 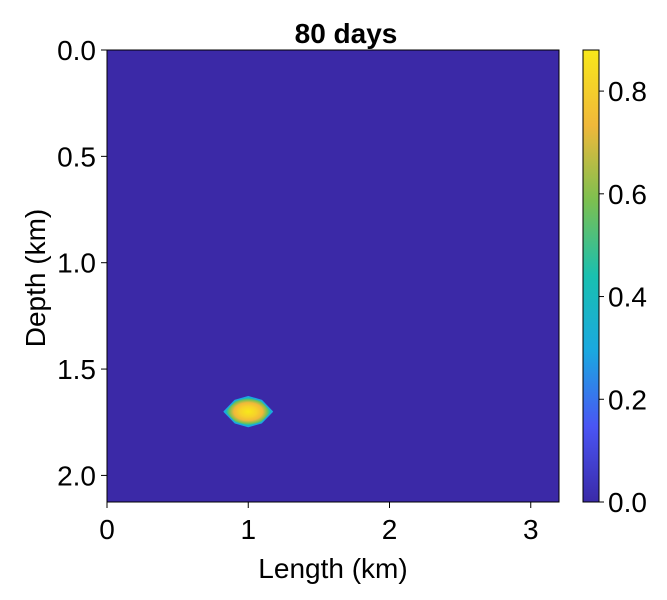 I want to click on colorbar: 0.0 0.2 0.4 0.6 0.8, so click(x=614, y=283).